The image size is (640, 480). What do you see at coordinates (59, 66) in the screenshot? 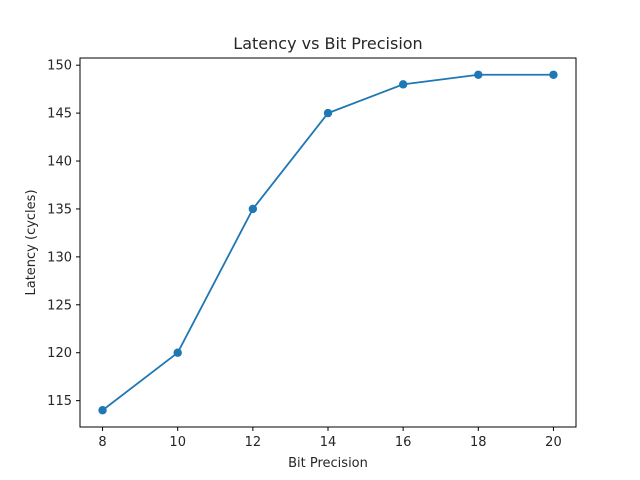
I see `y-tick-label: 150` at bounding box center [59, 66].